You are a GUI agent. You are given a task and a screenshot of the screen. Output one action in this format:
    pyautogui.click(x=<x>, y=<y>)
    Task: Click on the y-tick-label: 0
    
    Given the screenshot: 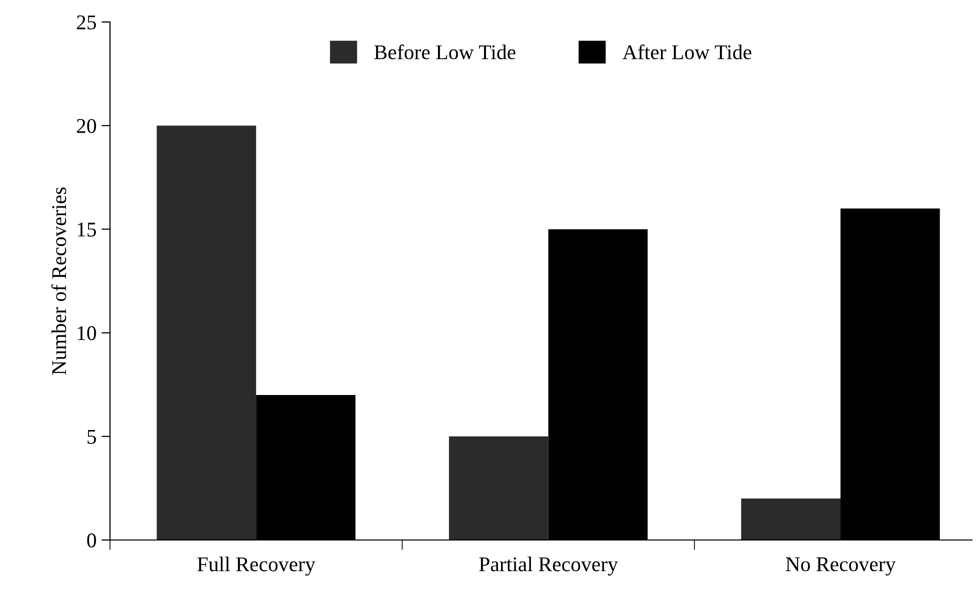 What is the action you would take?
    pyautogui.click(x=91, y=540)
    